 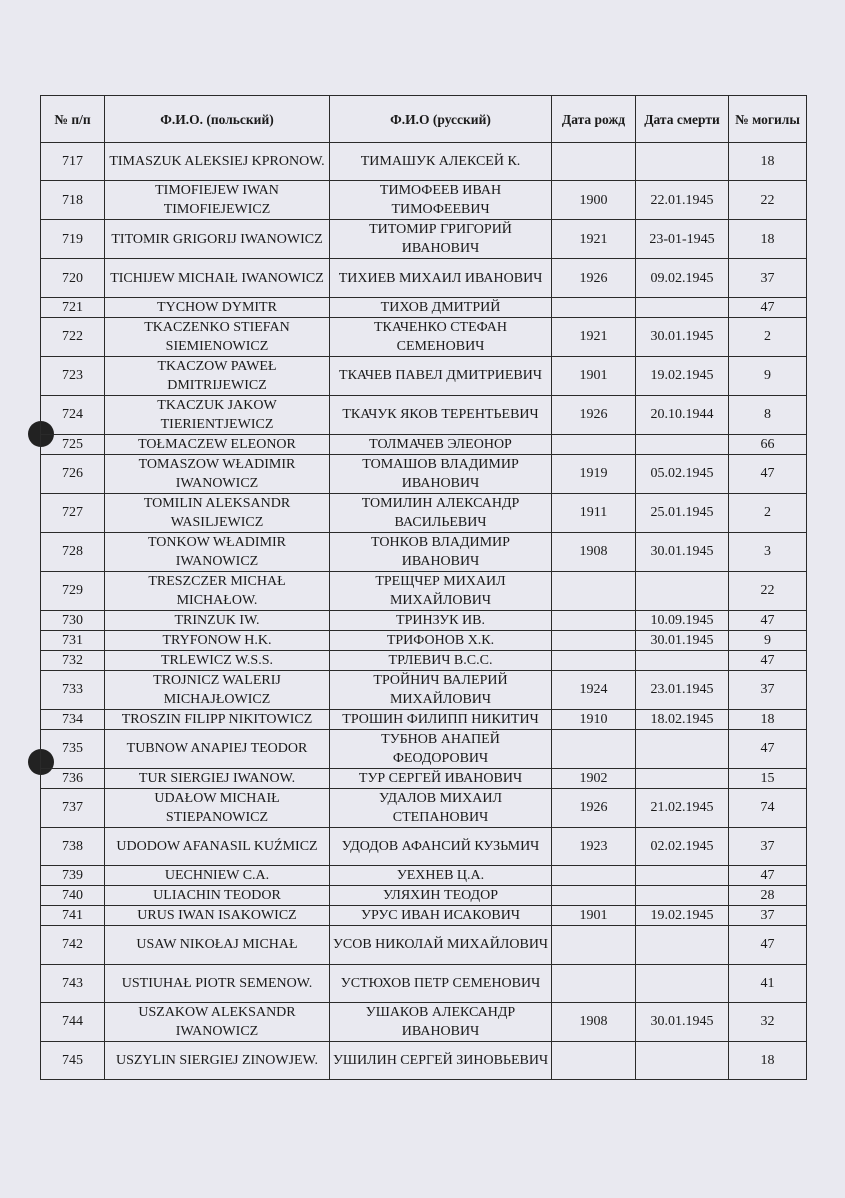 What do you see at coordinates (72, 640) in the screenshot?
I see `row-number: 731` at bounding box center [72, 640].